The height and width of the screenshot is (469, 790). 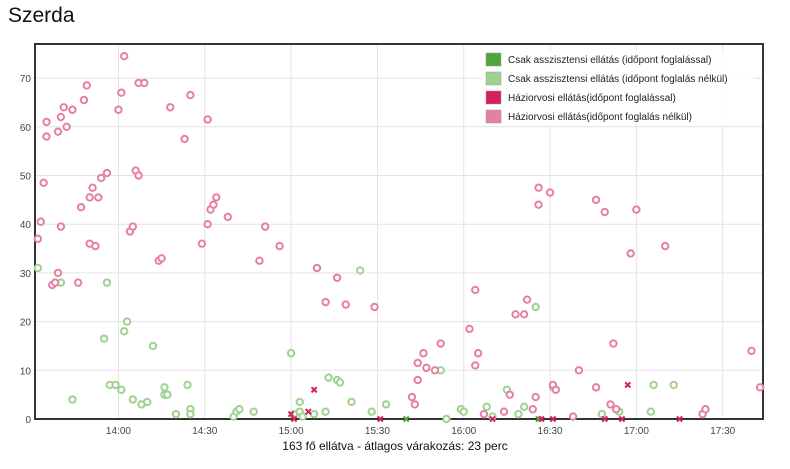 I want to click on y-tick-label: 40, so click(x=26, y=225).